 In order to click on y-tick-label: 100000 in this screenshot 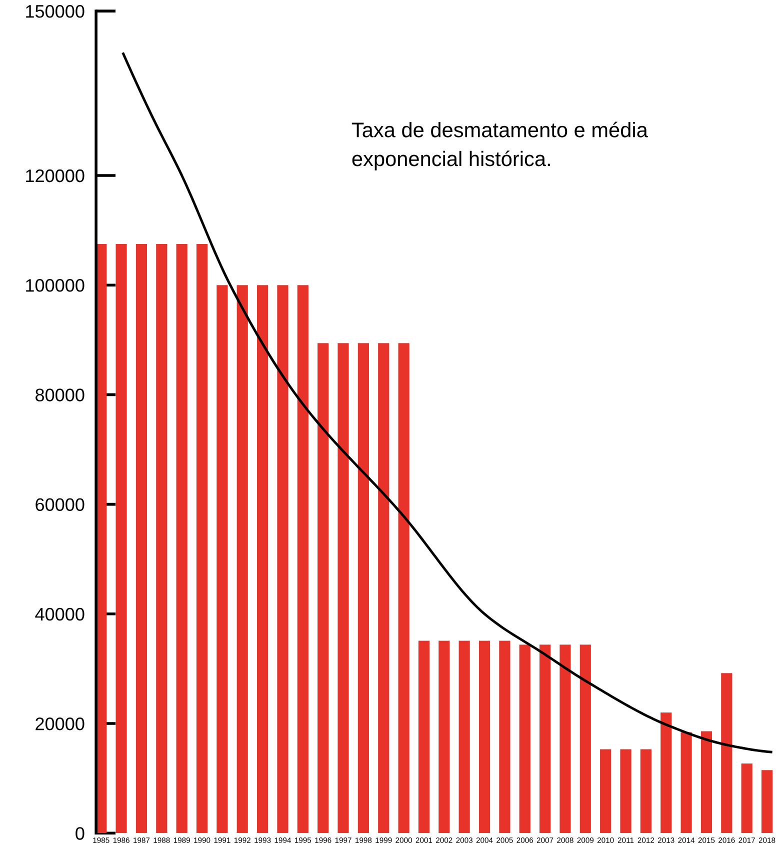, I will do `click(55, 285)`.